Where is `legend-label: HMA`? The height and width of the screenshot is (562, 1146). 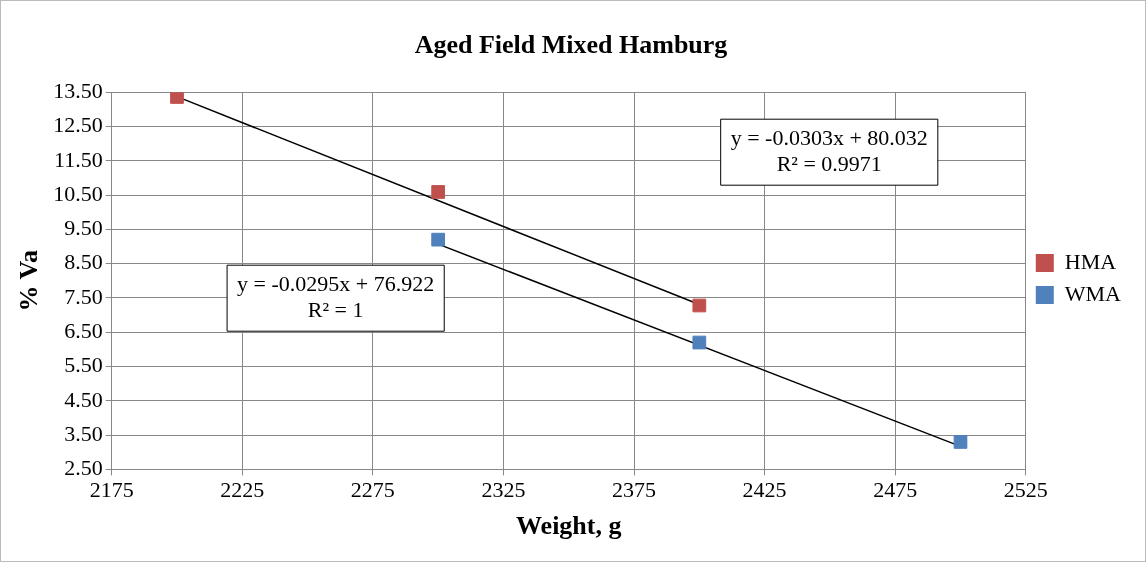
legend-label: HMA is located at coordinates (1090, 261).